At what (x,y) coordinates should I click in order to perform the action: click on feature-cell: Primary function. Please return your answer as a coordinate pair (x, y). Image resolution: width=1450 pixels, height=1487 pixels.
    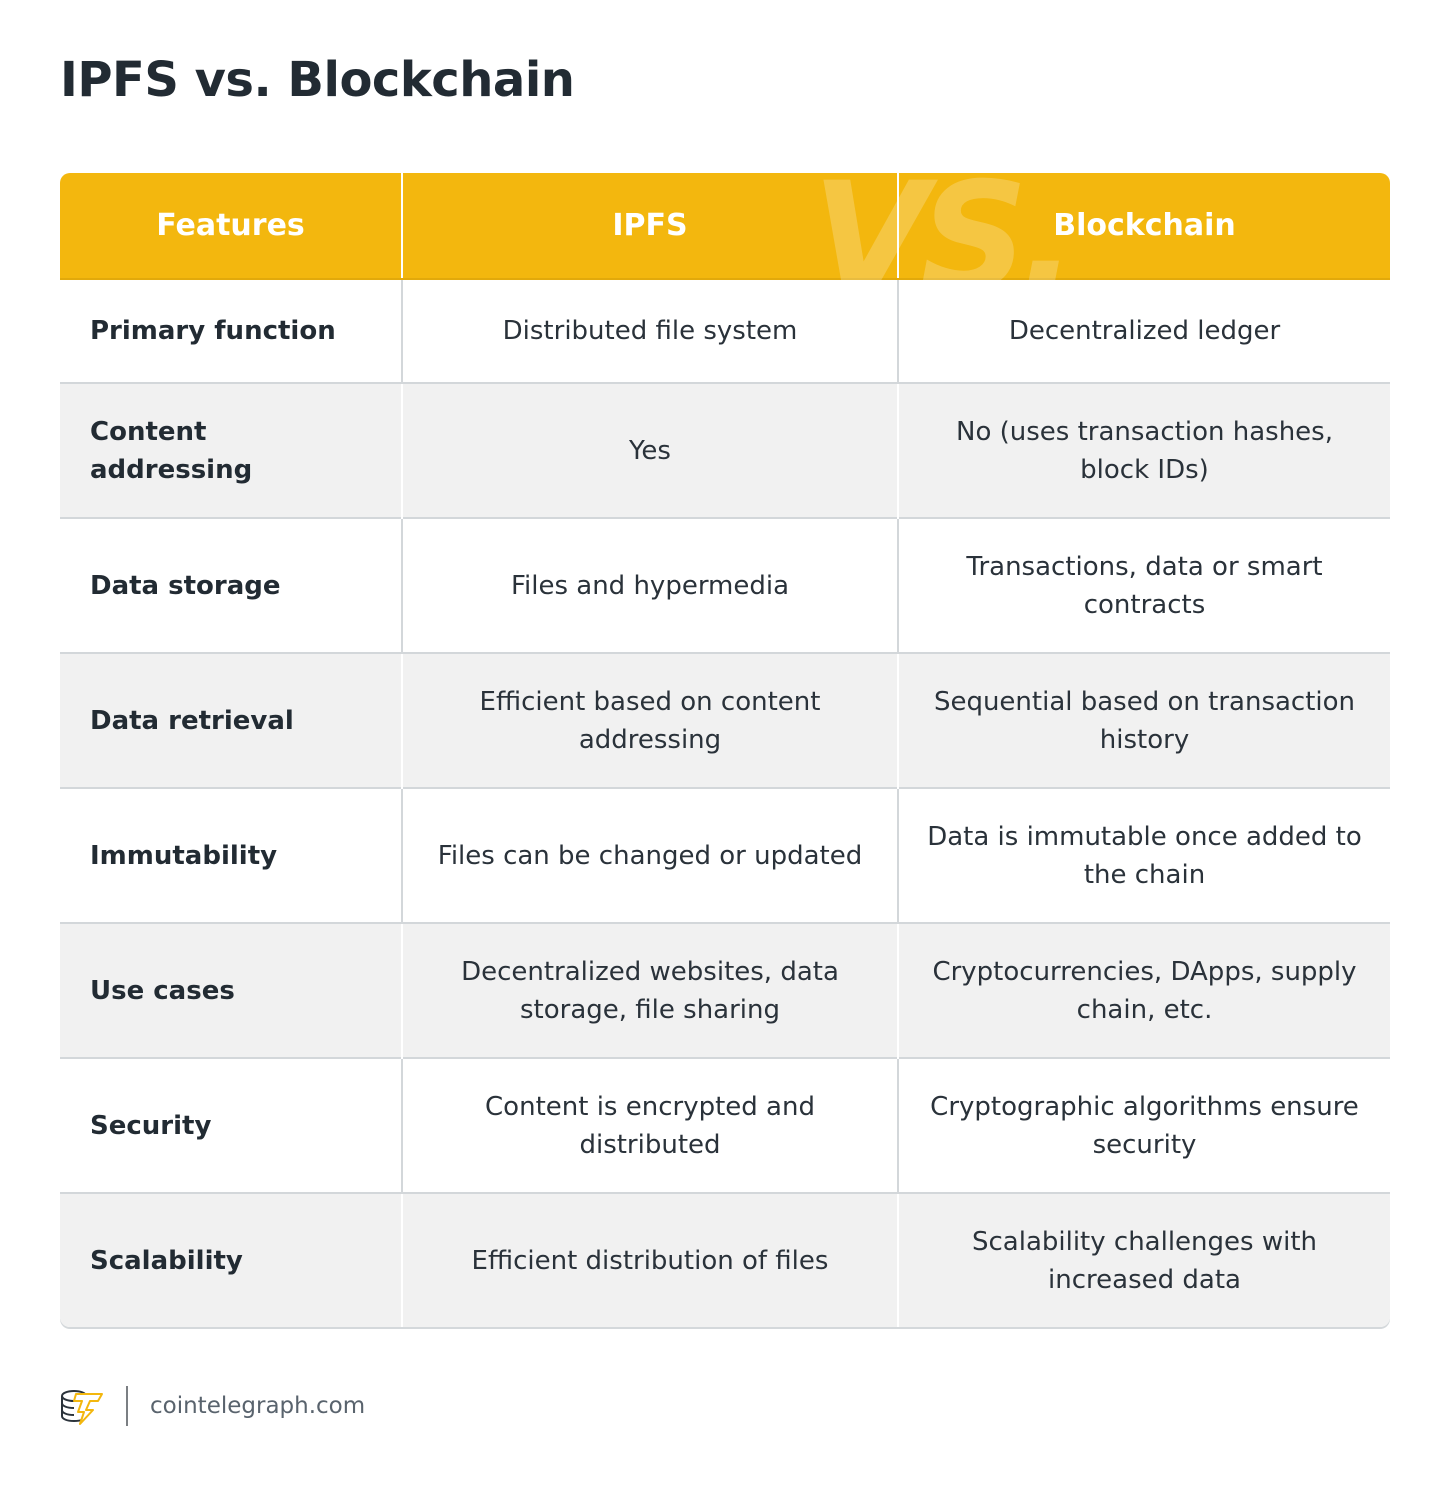
    Looking at the image, I should click on (213, 331).